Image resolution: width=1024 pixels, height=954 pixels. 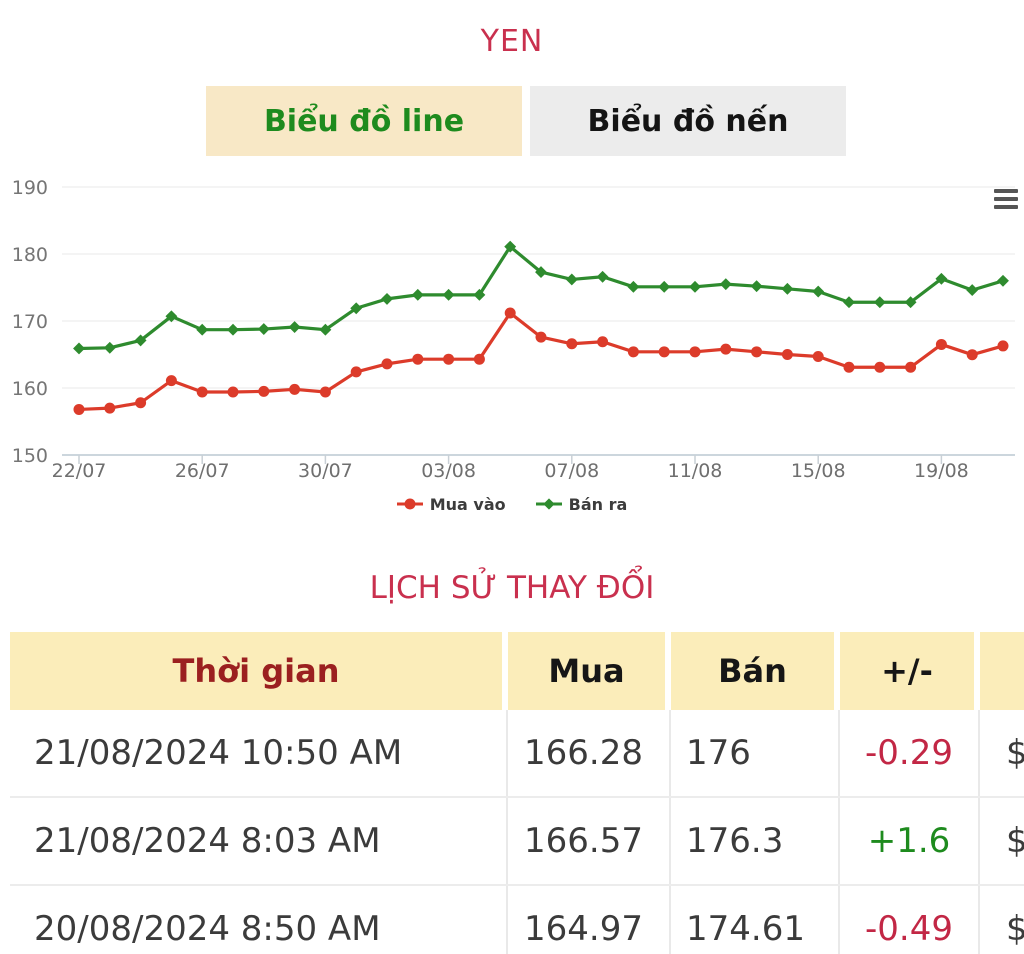 What do you see at coordinates (448, 471) in the screenshot?
I see `svg-text: 03/08` at bounding box center [448, 471].